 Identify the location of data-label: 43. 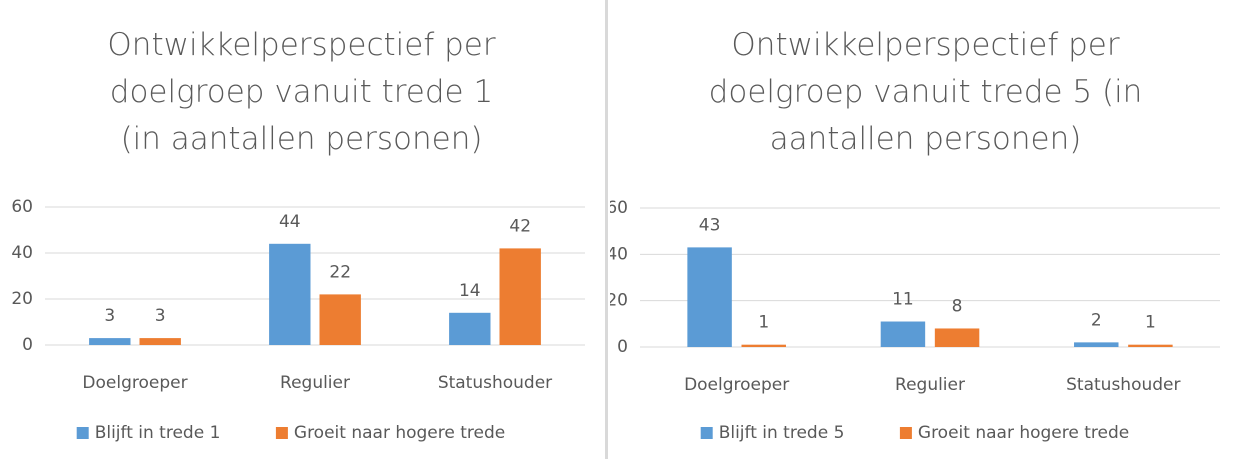
(710, 225).